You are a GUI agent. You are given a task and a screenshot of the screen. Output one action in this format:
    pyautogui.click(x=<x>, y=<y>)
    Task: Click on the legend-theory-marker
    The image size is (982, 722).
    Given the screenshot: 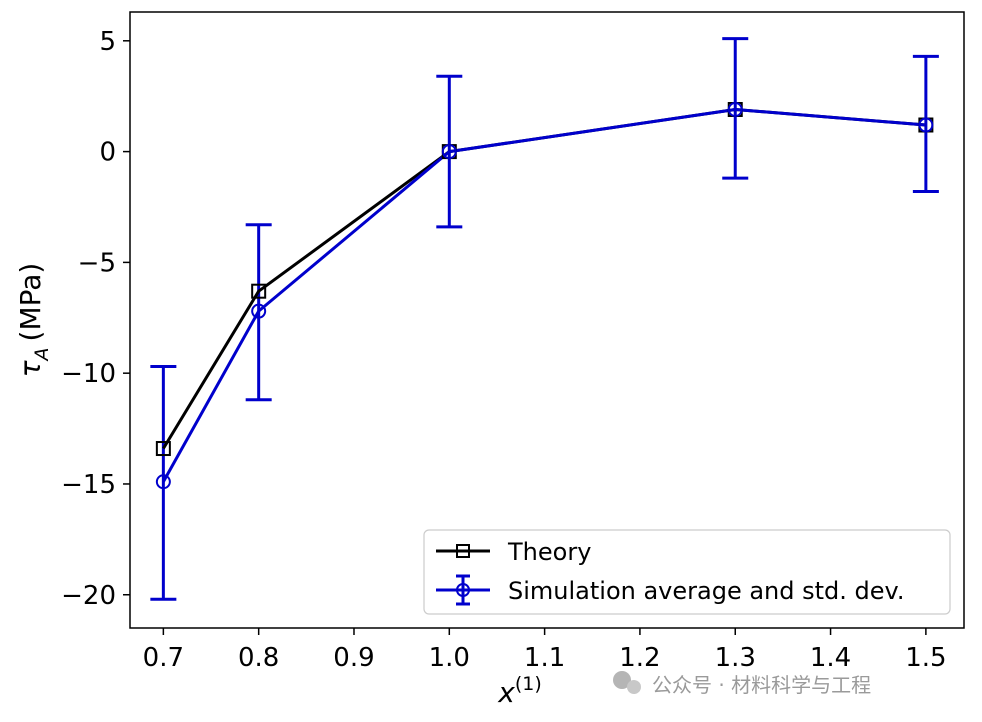 What is the action you would take?
    pyautogui.click(x=463, y=551)
    